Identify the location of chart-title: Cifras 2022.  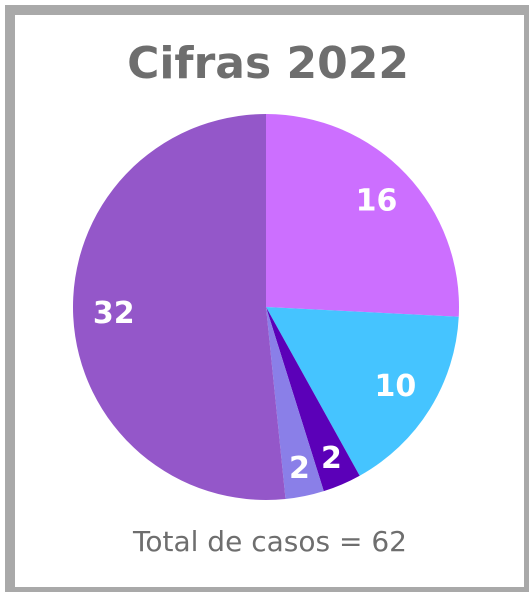
(268, 63).